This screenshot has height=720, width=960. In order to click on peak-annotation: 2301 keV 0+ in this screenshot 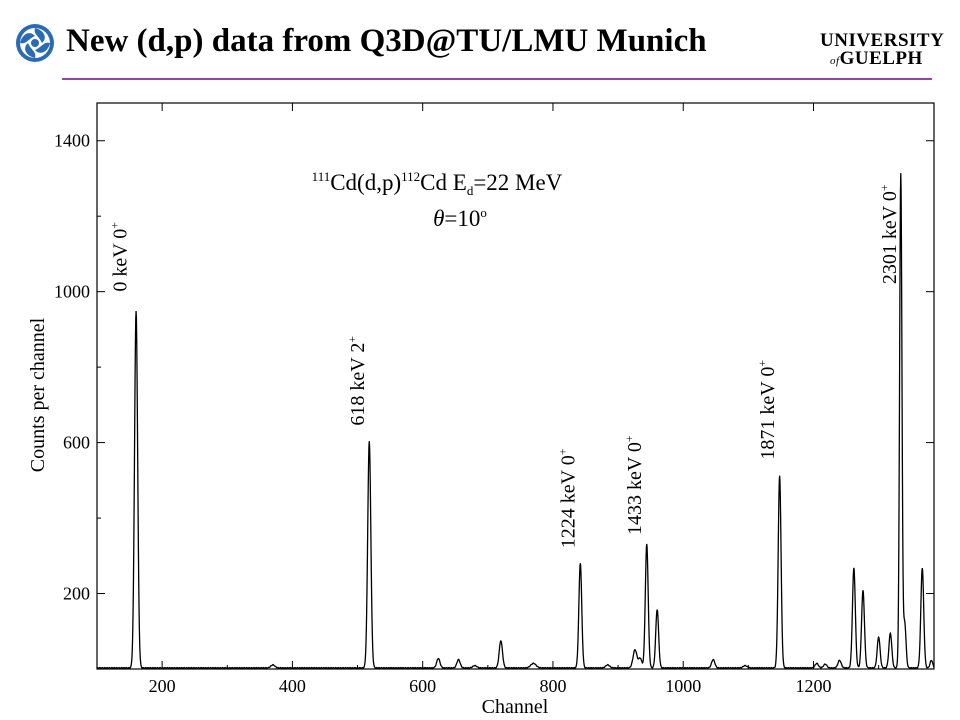, I will do `click(889, 234)`.